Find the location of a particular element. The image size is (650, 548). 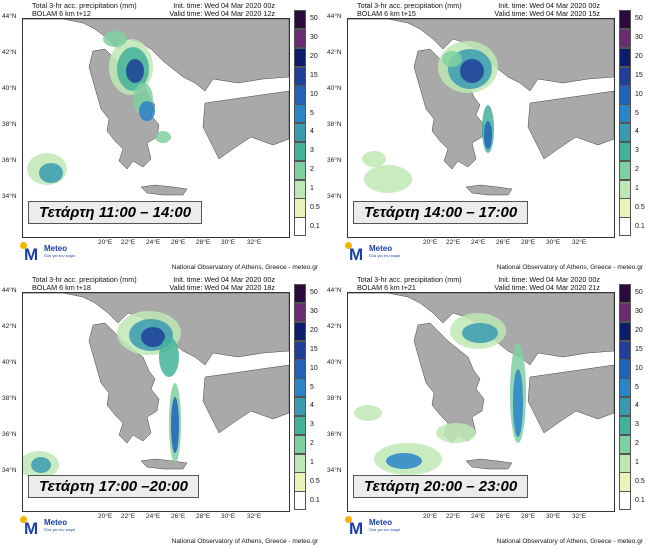

panel-model: BOLAM 6 km t+12 is located at coordinates (61, 14).